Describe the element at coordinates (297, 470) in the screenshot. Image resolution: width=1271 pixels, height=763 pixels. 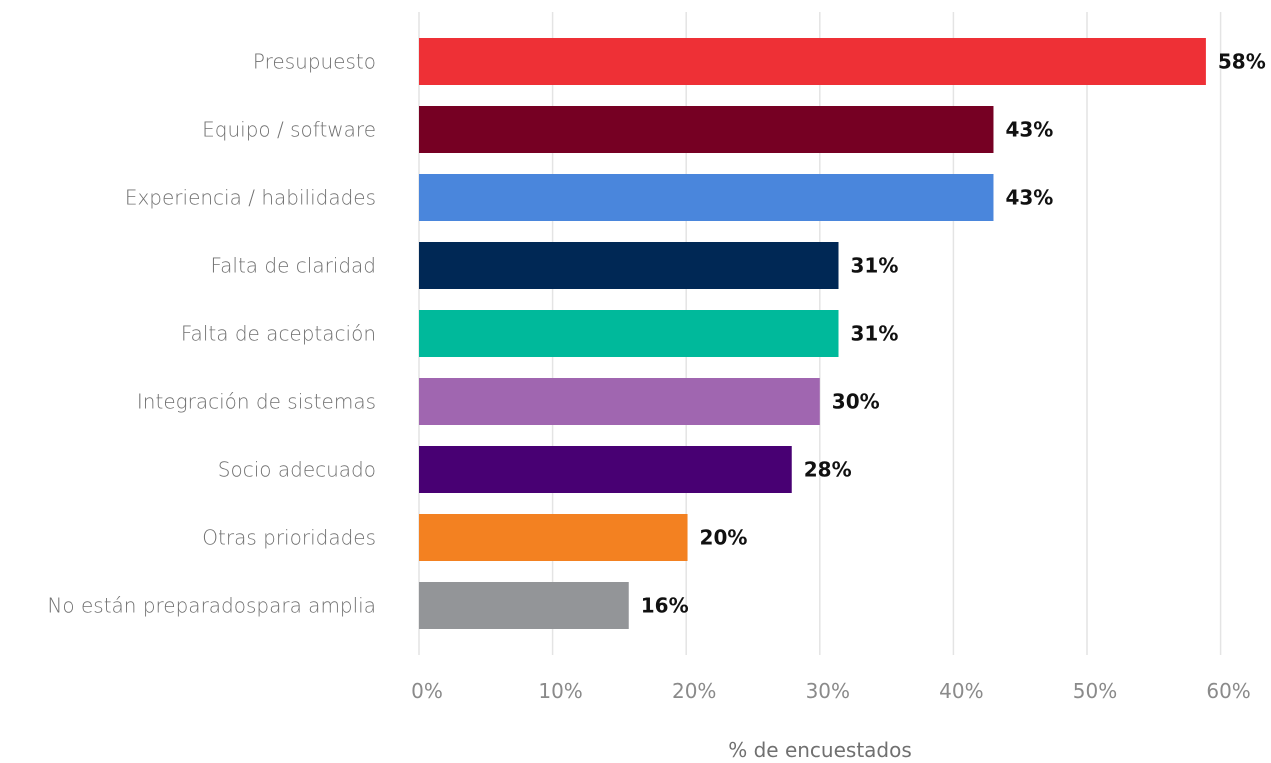
I see `category-label: Socio adecuado` at that location.